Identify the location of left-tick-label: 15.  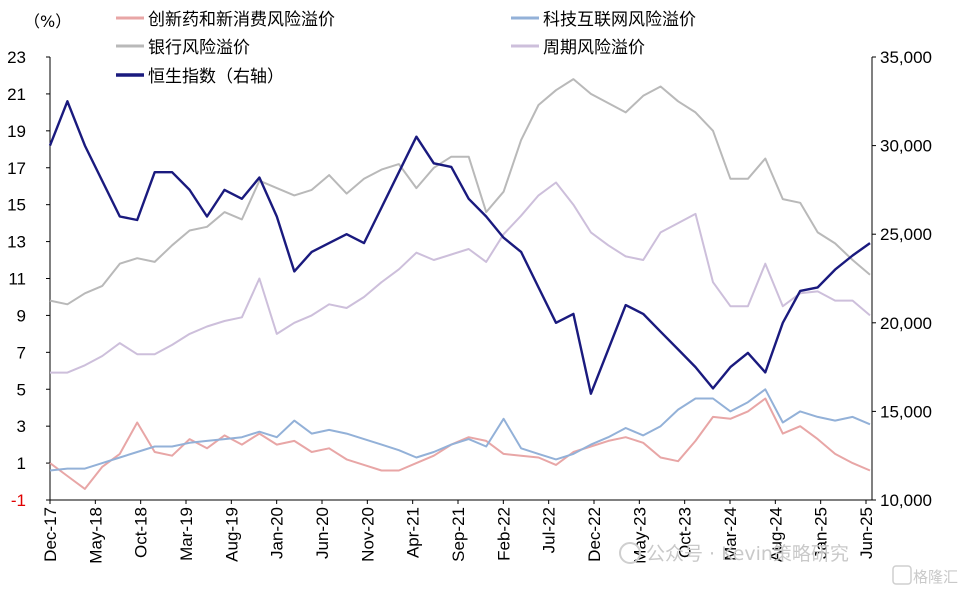
(16, 205).